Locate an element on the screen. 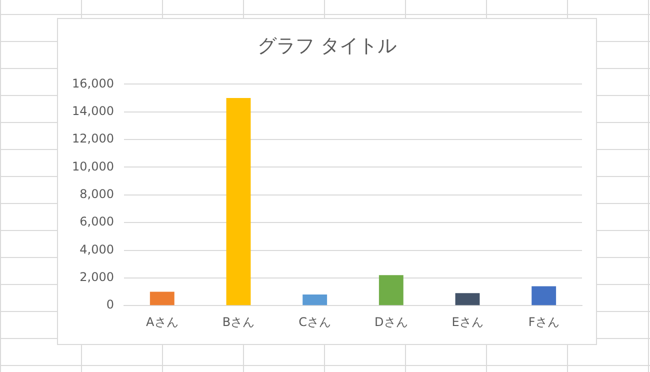  y-tick-label: 4,000 is located at coordinates (97, 249).